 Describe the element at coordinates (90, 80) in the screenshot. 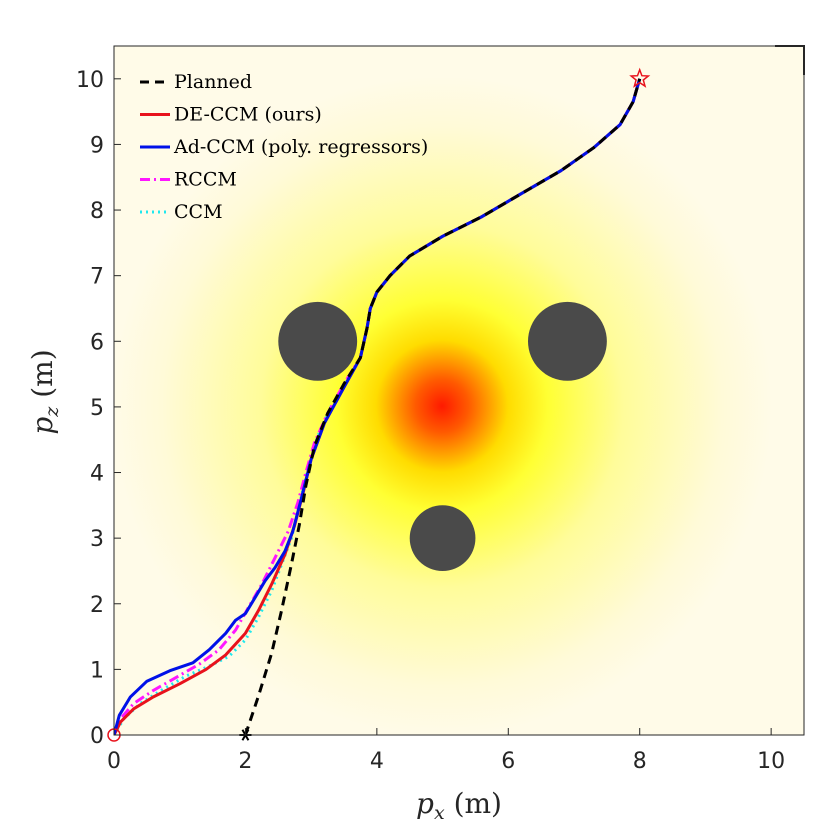

I see `y-tick-label: 10` at that location.